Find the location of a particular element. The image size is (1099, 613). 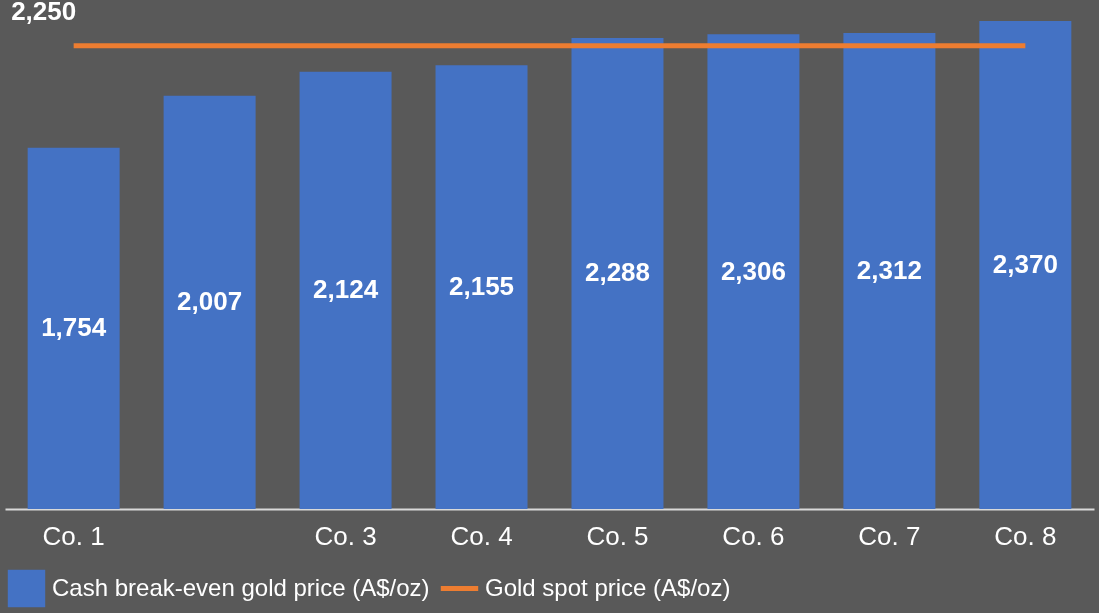

x-tick-label: Co. 6 is located at coordinates (753, 535).